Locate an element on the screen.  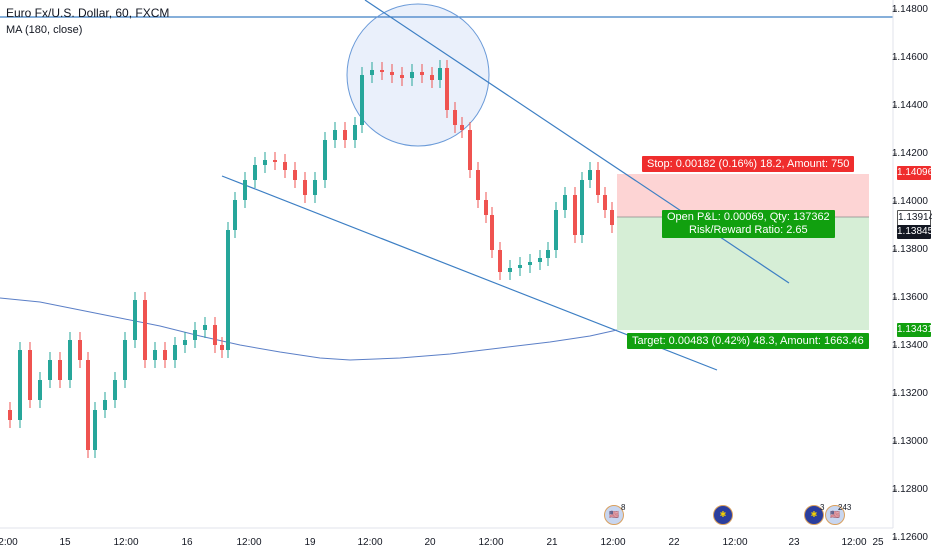
price-axis-label: 1.12600 is located at coordinates (909, 537).